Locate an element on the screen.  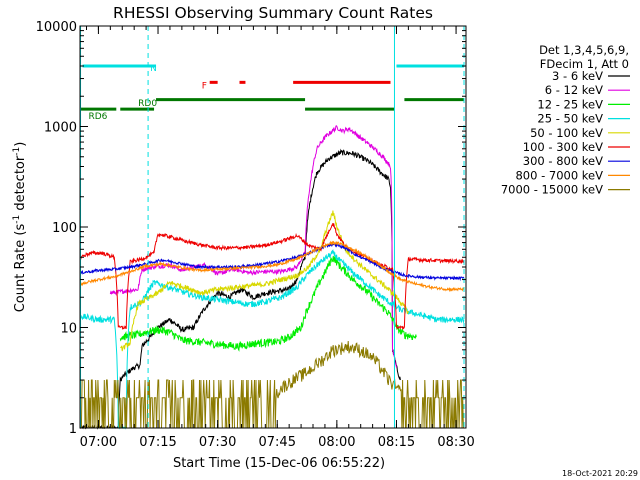
legend-entry-label: 6 - 12 keV is located at coordinates (574, 90).